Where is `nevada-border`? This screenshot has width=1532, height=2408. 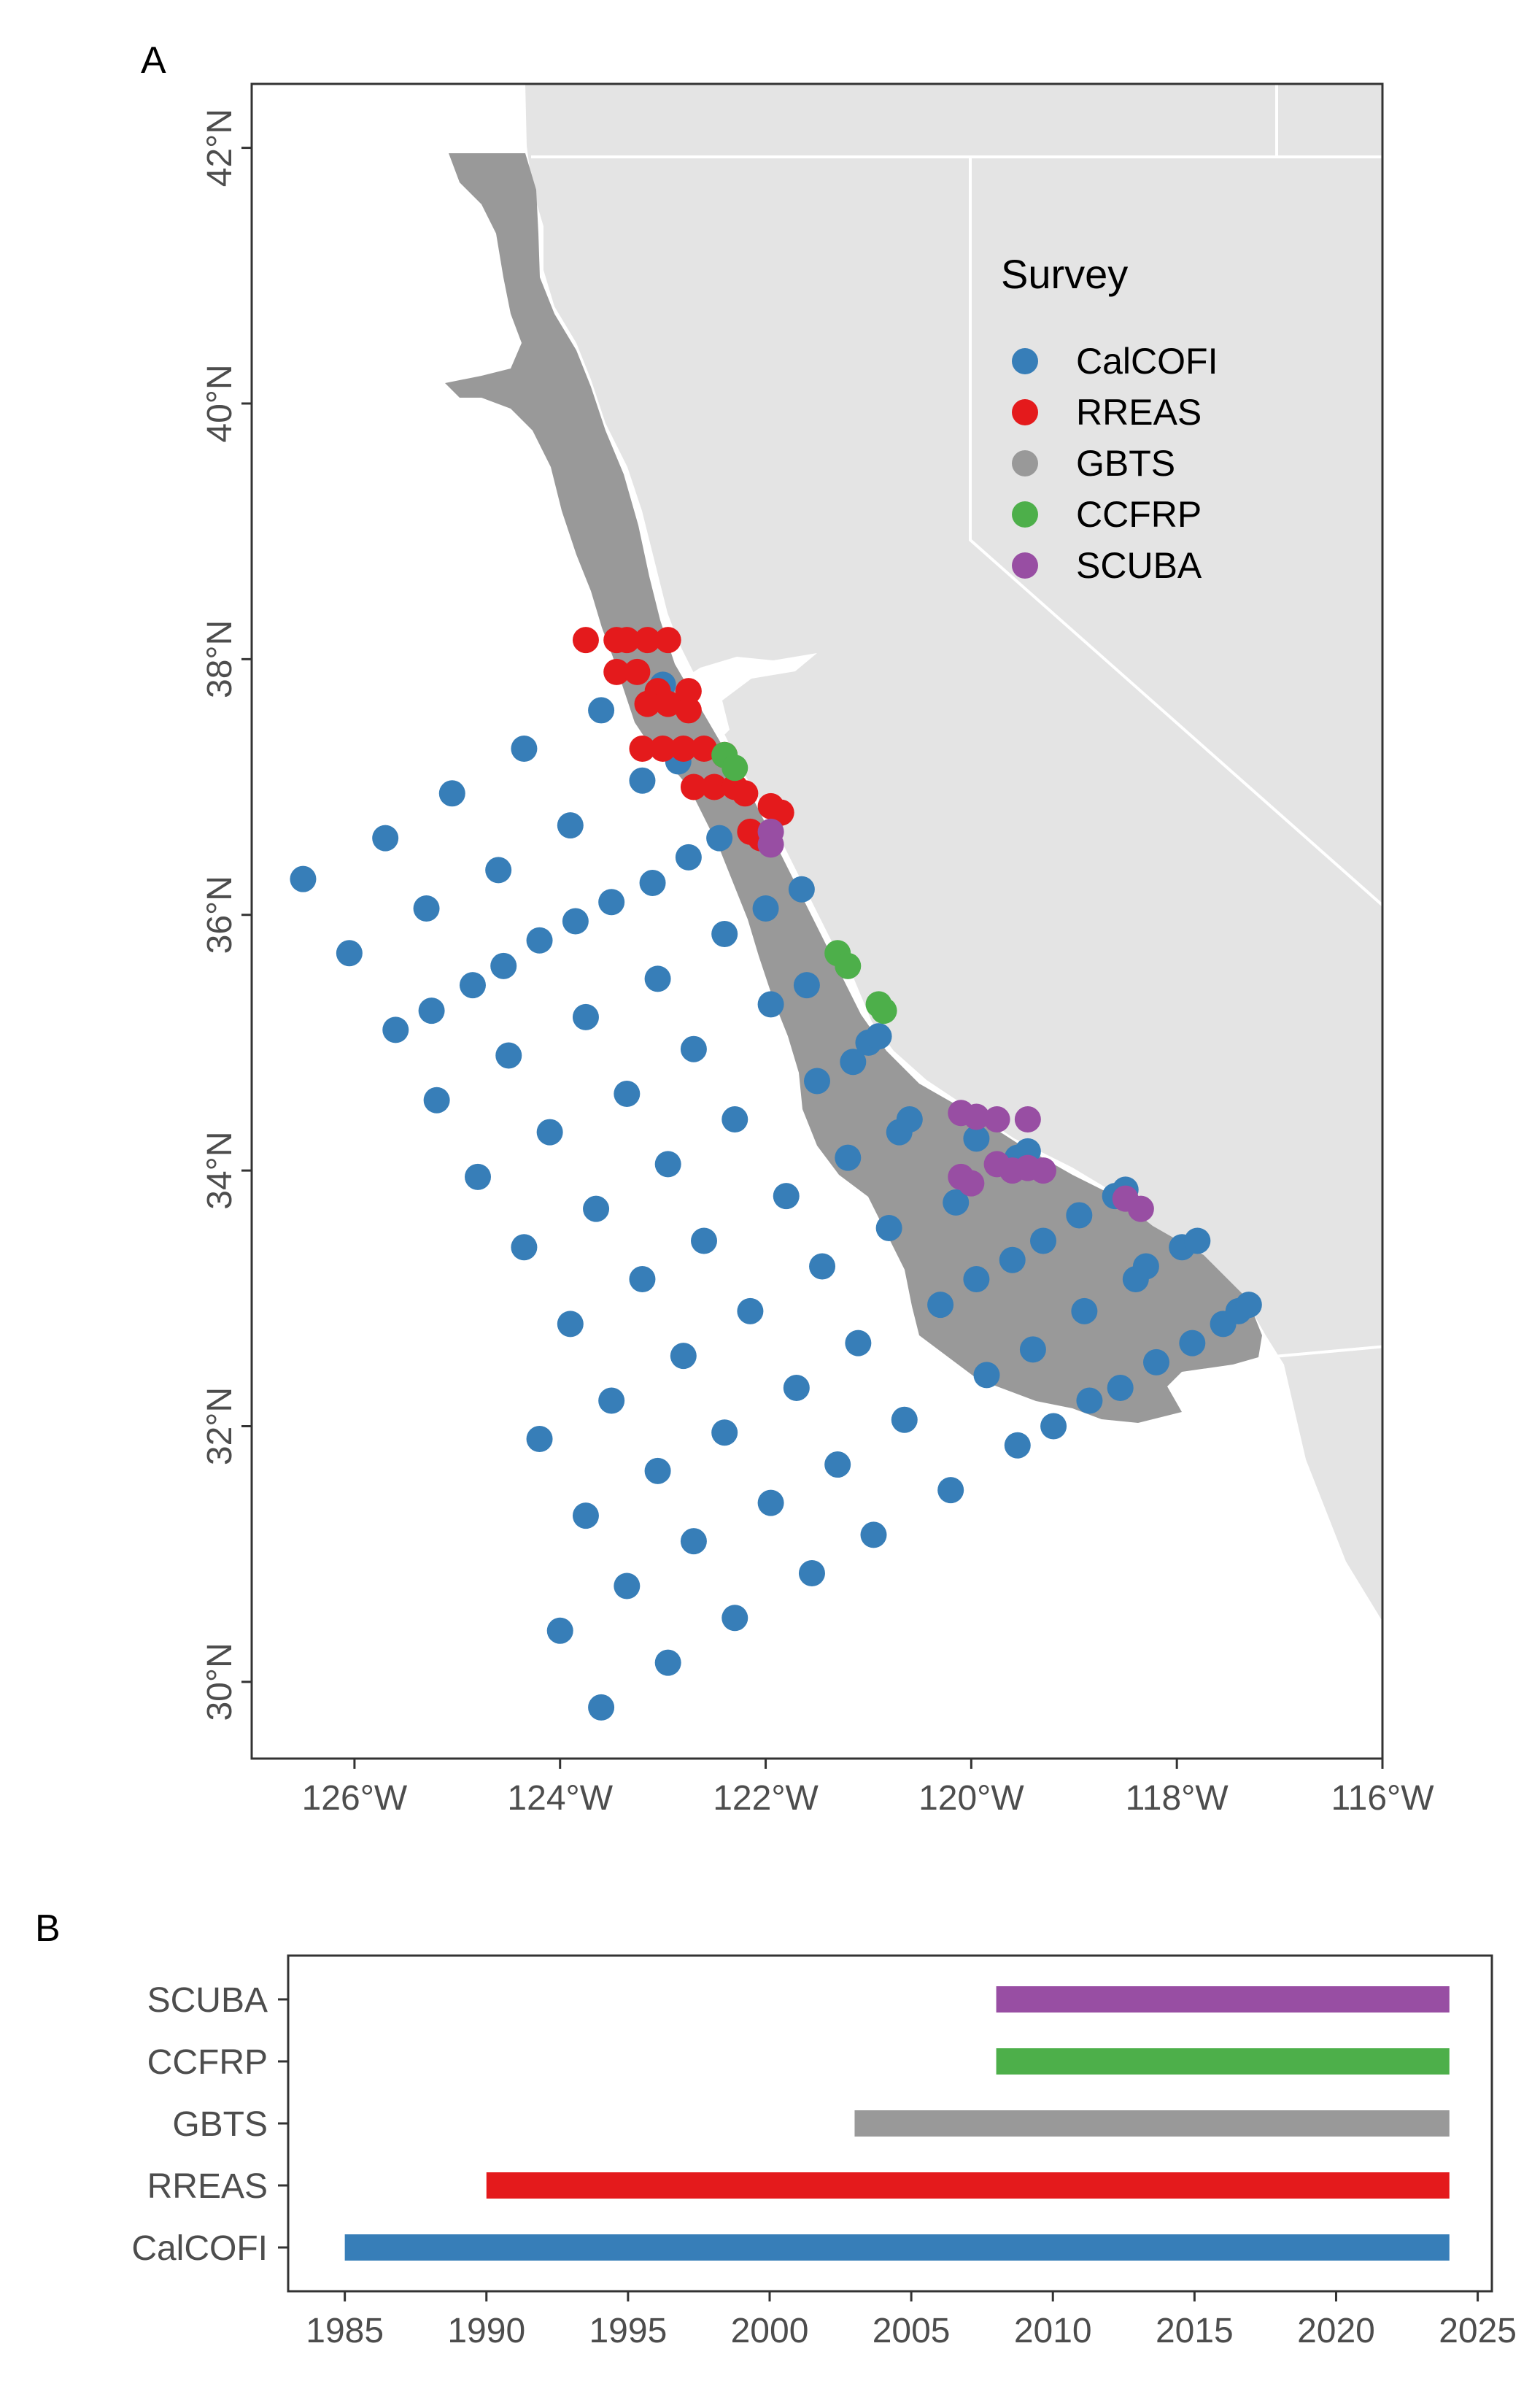 nevada-border is located at coordinates (1176, 532).